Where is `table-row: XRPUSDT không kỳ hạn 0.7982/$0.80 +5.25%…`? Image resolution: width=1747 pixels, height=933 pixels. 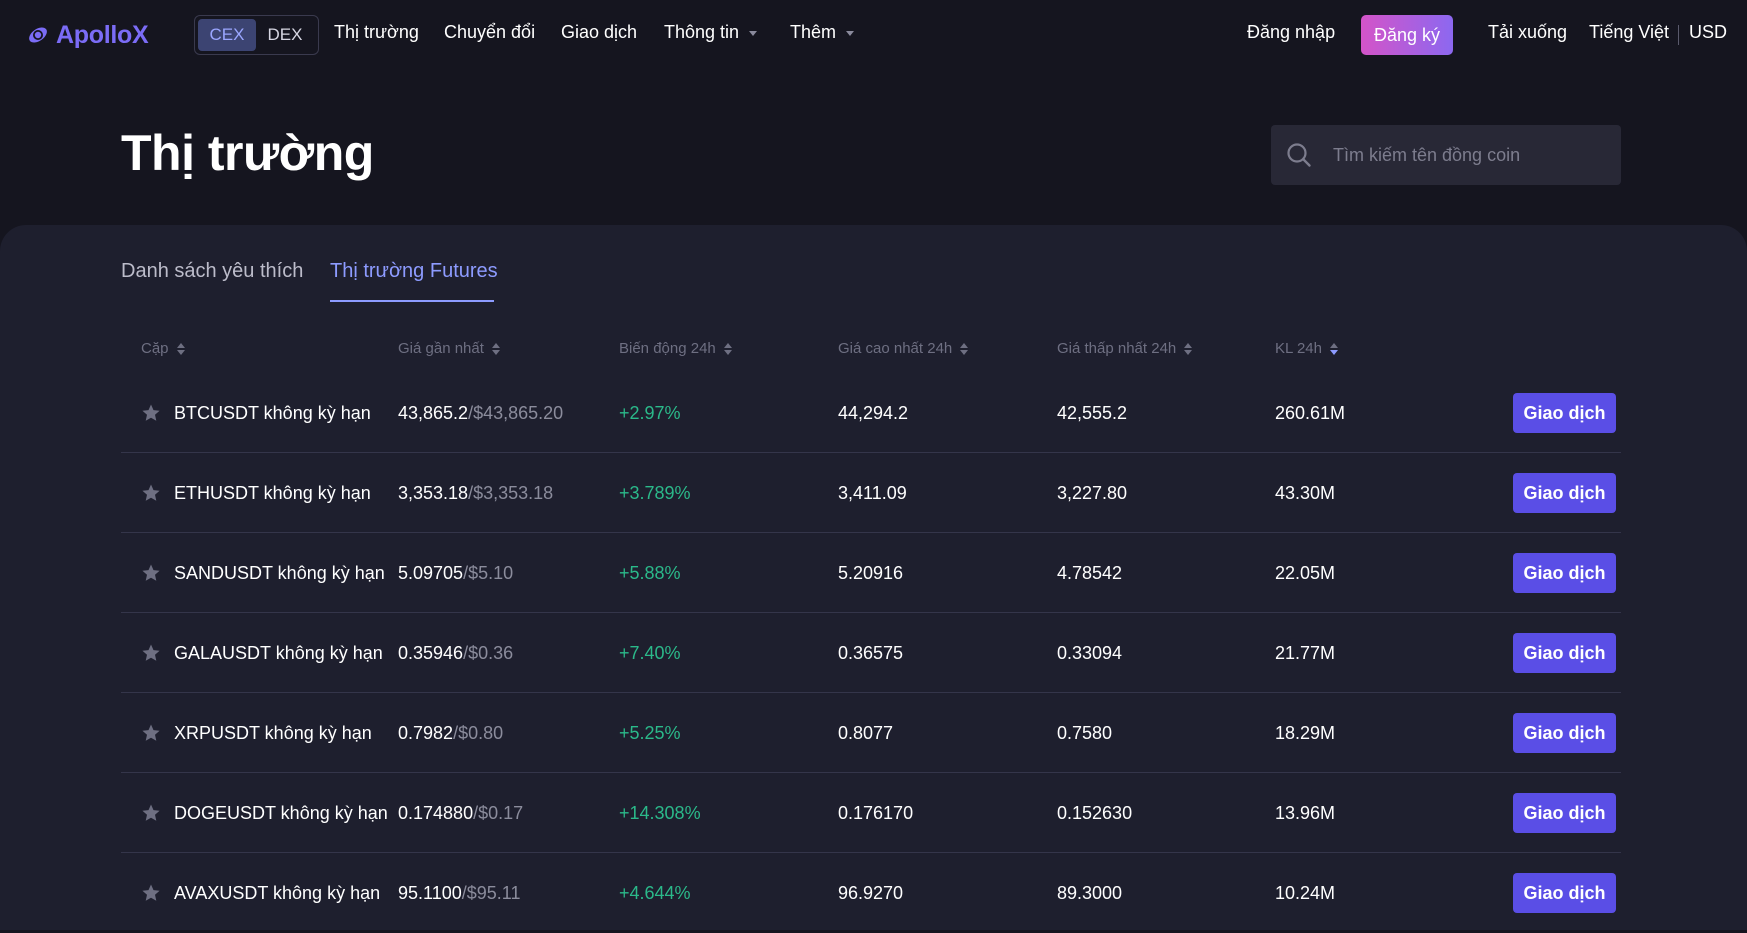 table-row: XRPUSDT không kỳ hạn 0.7982/$0.80 +5.25%… is located at coordinates (871, 733).